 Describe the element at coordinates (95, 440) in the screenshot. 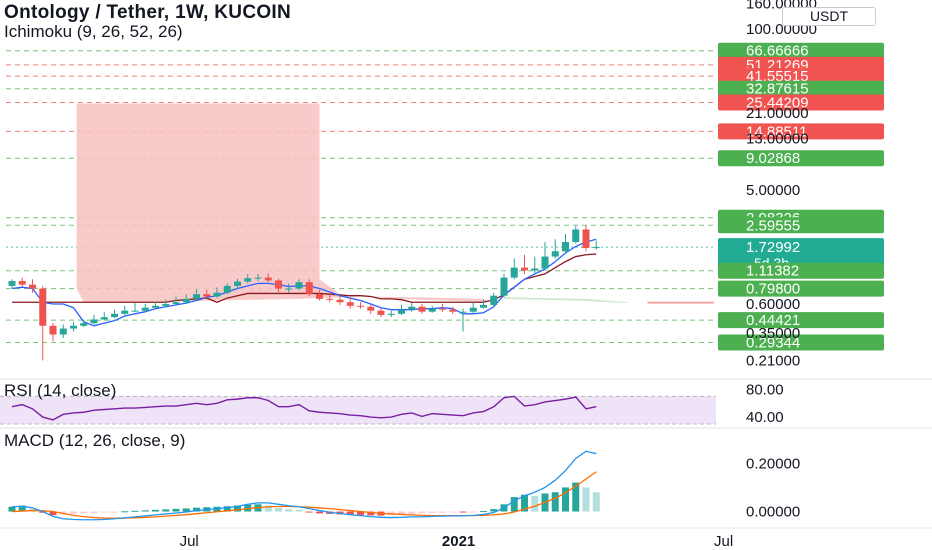

I see `macd-legend: MACD (12, 26, close, 9)` at that location.